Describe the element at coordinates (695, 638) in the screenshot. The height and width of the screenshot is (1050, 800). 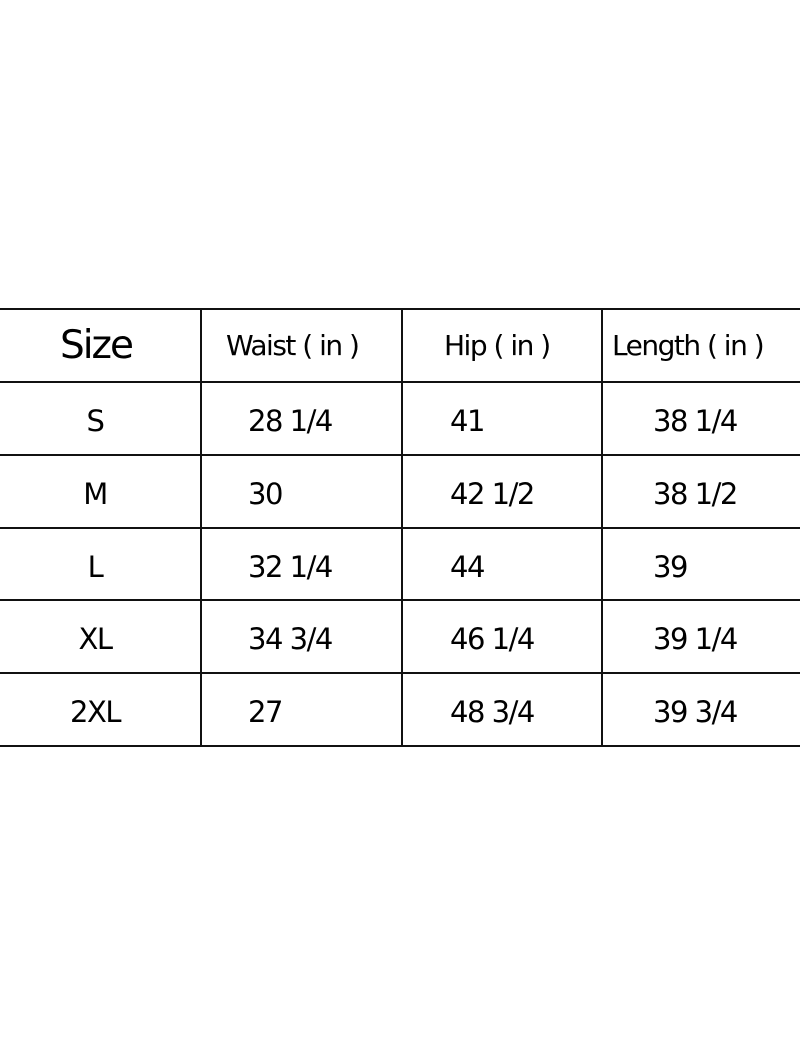
I see `cell-length: 39 1/4` at that location.